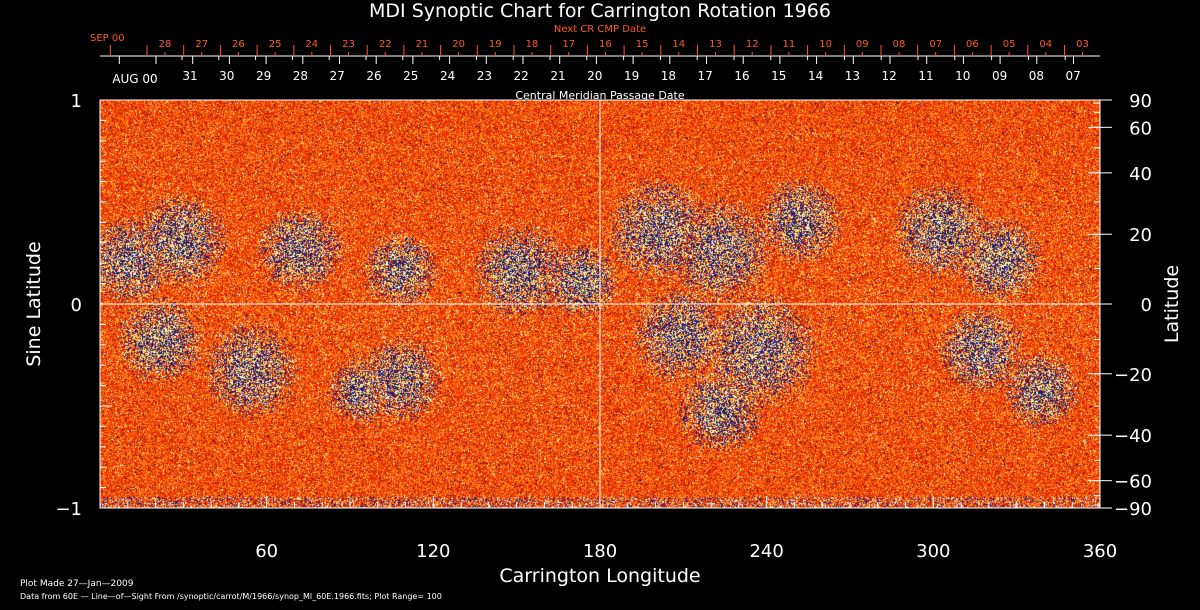 The height and width of the screenshot is (610, 1200). Describe the element at coordinates (766, 551) in the screenshot. I see `x-tick-label: 240` at that location.